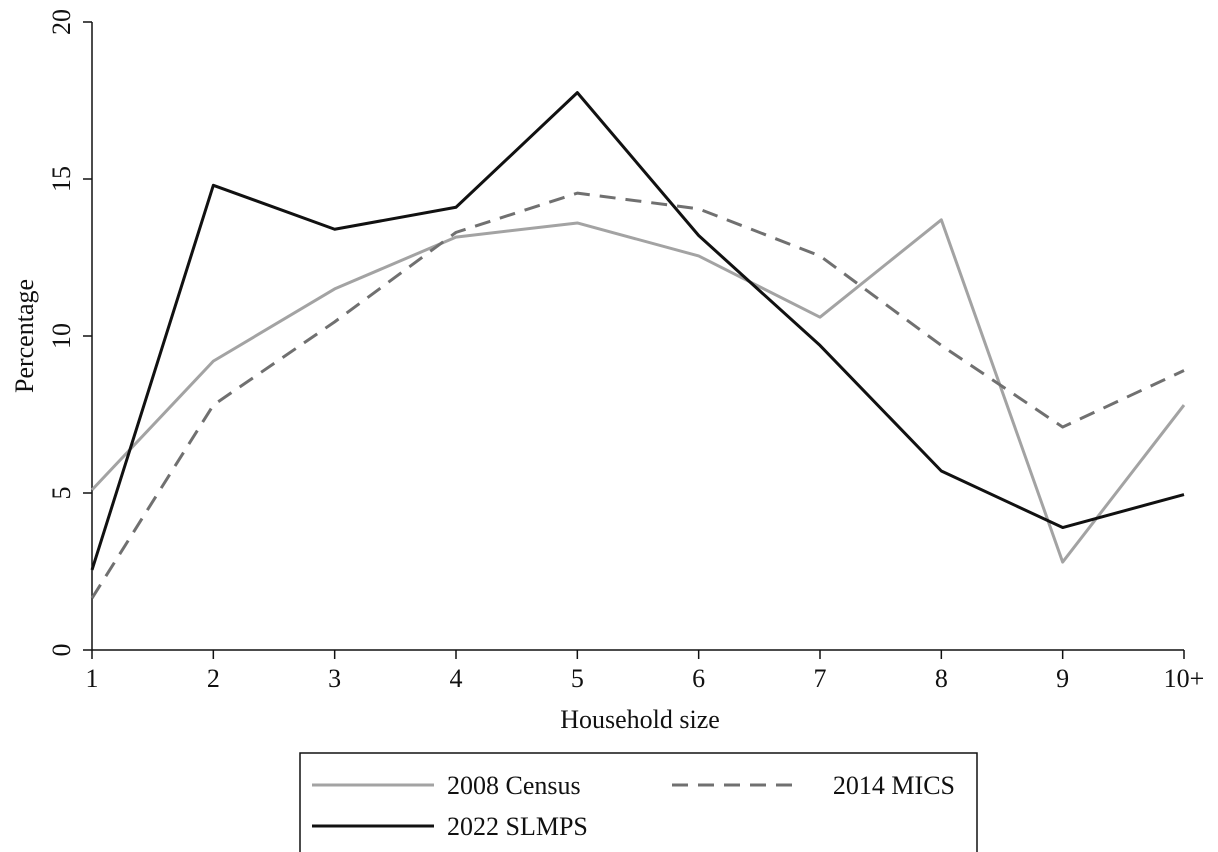  What do you see at coordinates (456, 678) in the screenshot?
I see `x-tick-label: 4` at bounding box center [456, 678].